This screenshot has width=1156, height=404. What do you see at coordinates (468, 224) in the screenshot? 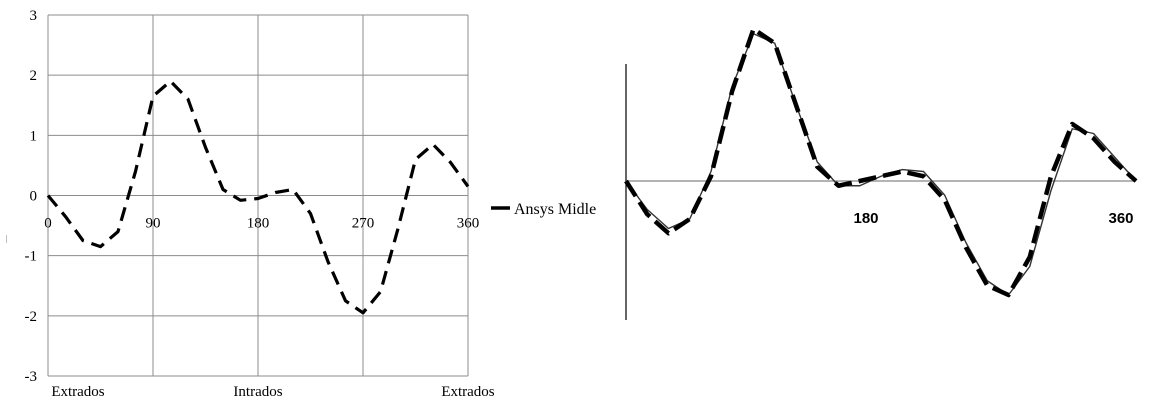
I see `left-x-tick-label: 360` at bounding box center [468, 224].